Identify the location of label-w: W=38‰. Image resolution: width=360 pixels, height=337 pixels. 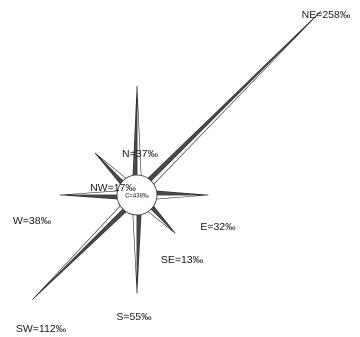
(32, 221).